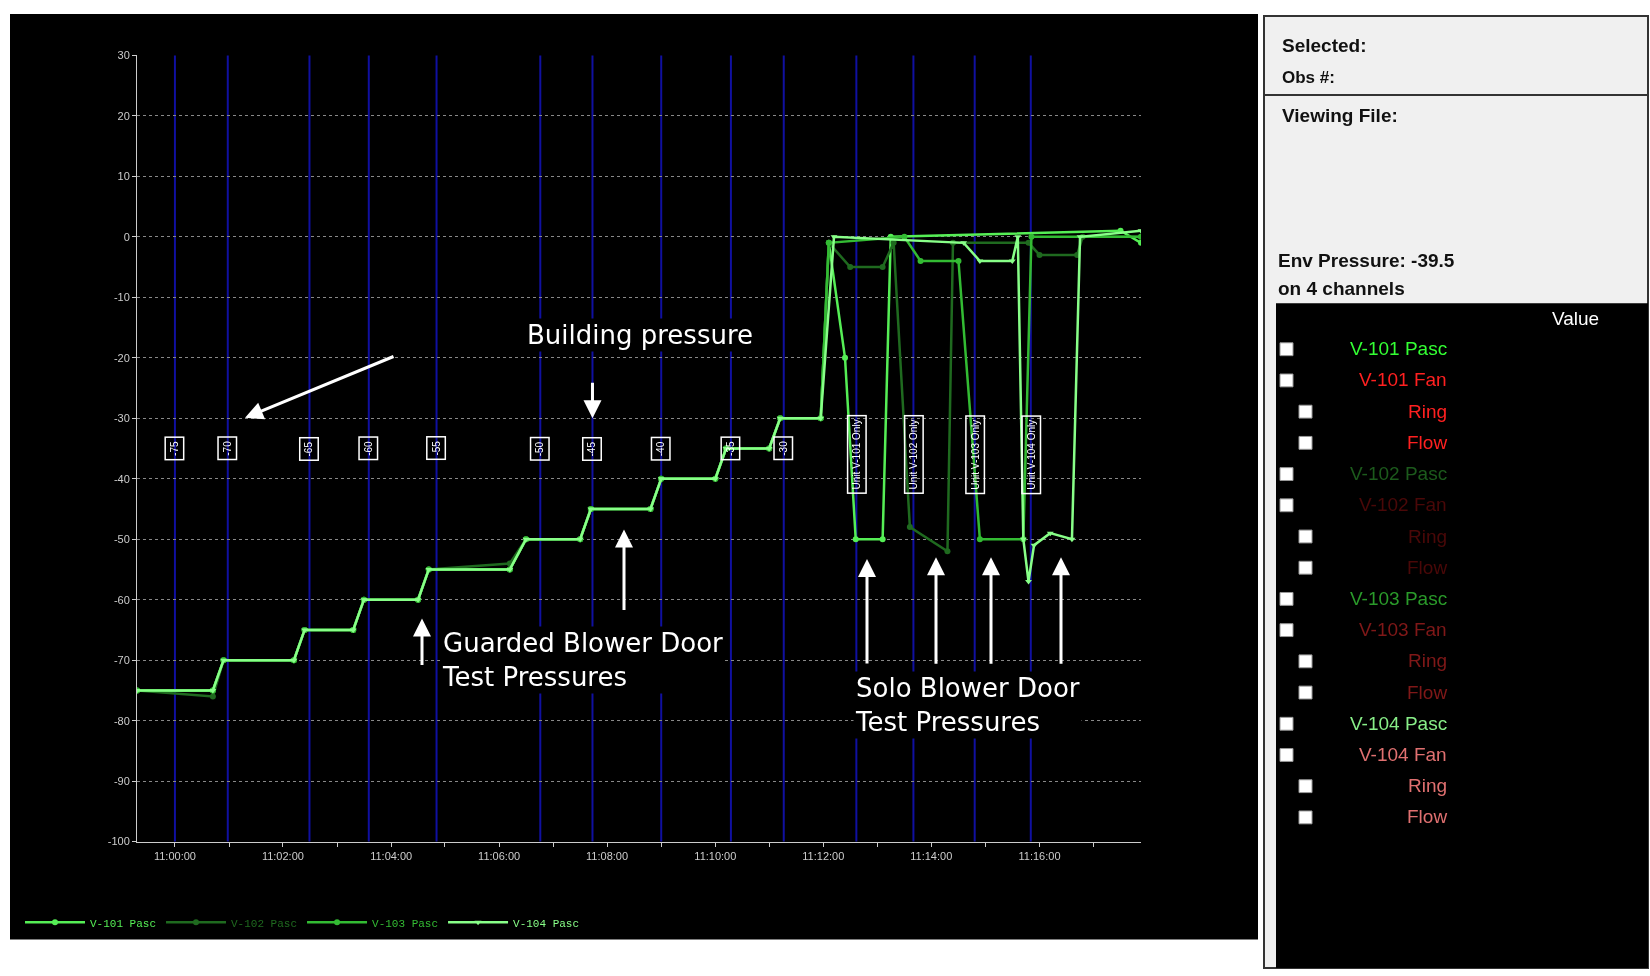 This screenshot has width=1650, height=976. What do you see at coordinates (640, 335) in the screenshot?
I see `annotation: Building pressure` at bounding box center [640, 335].